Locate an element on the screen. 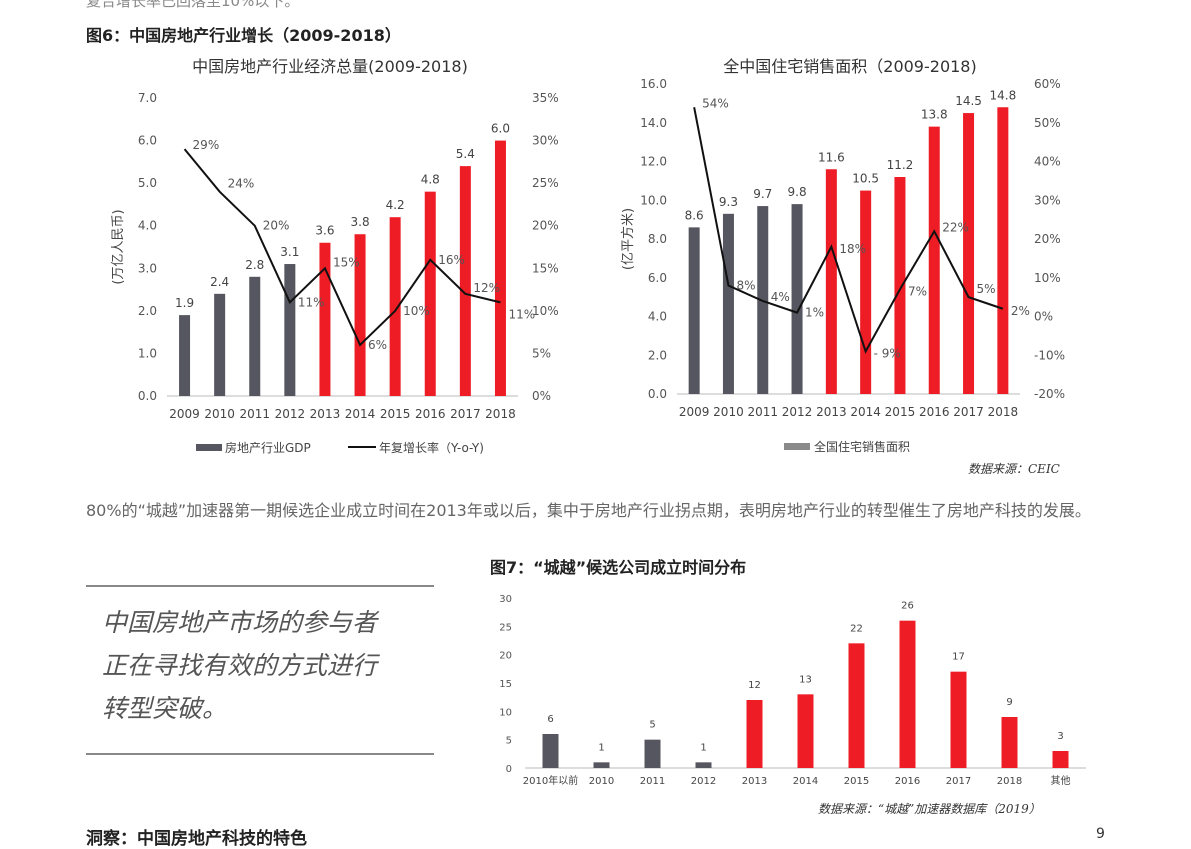  y-tick-label: 1.0 is located at coordinates (147, 353).